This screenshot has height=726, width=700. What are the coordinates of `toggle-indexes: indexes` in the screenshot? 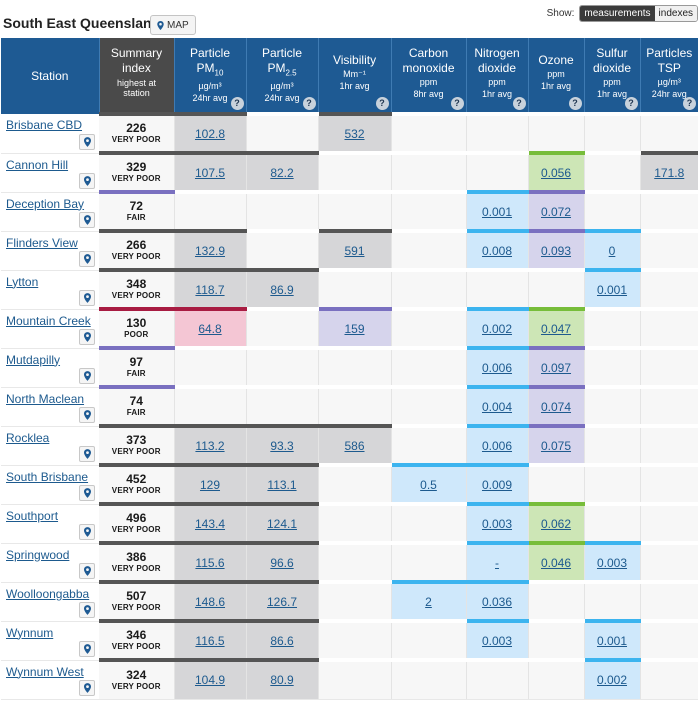 It's located at (675, 13).